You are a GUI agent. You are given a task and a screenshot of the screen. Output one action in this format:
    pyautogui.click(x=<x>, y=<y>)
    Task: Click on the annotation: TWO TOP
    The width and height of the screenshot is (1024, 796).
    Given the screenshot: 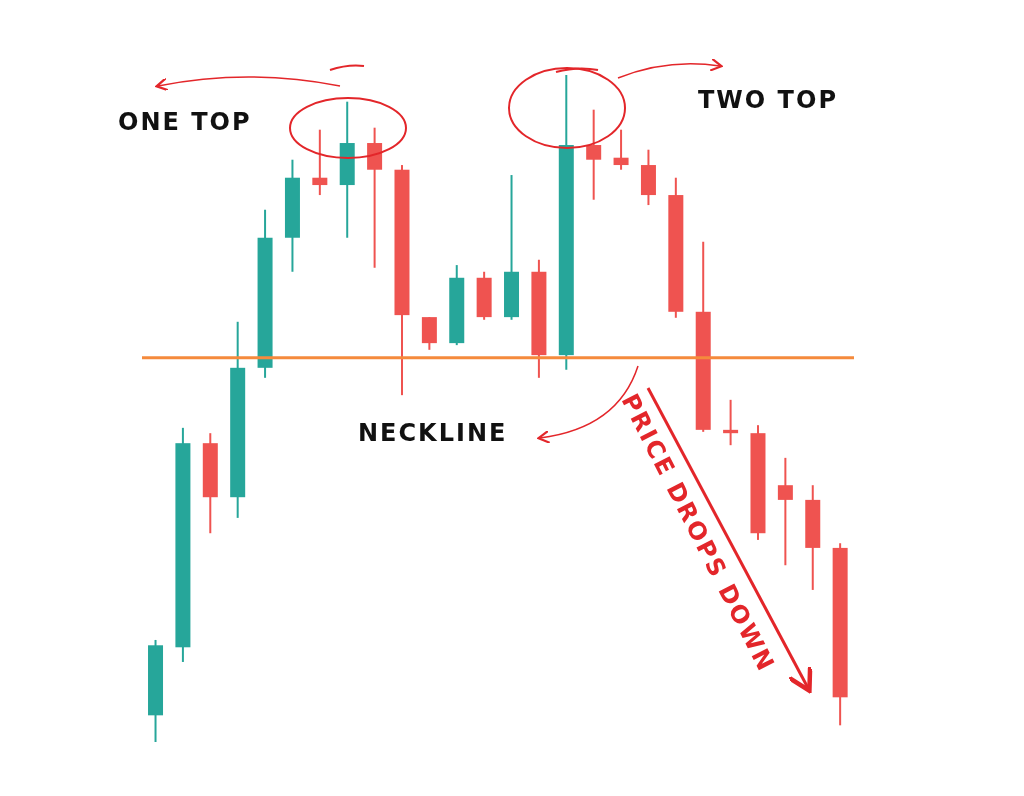 What is the action you would take?
    pyautogui.click(x=768, y=100)
    